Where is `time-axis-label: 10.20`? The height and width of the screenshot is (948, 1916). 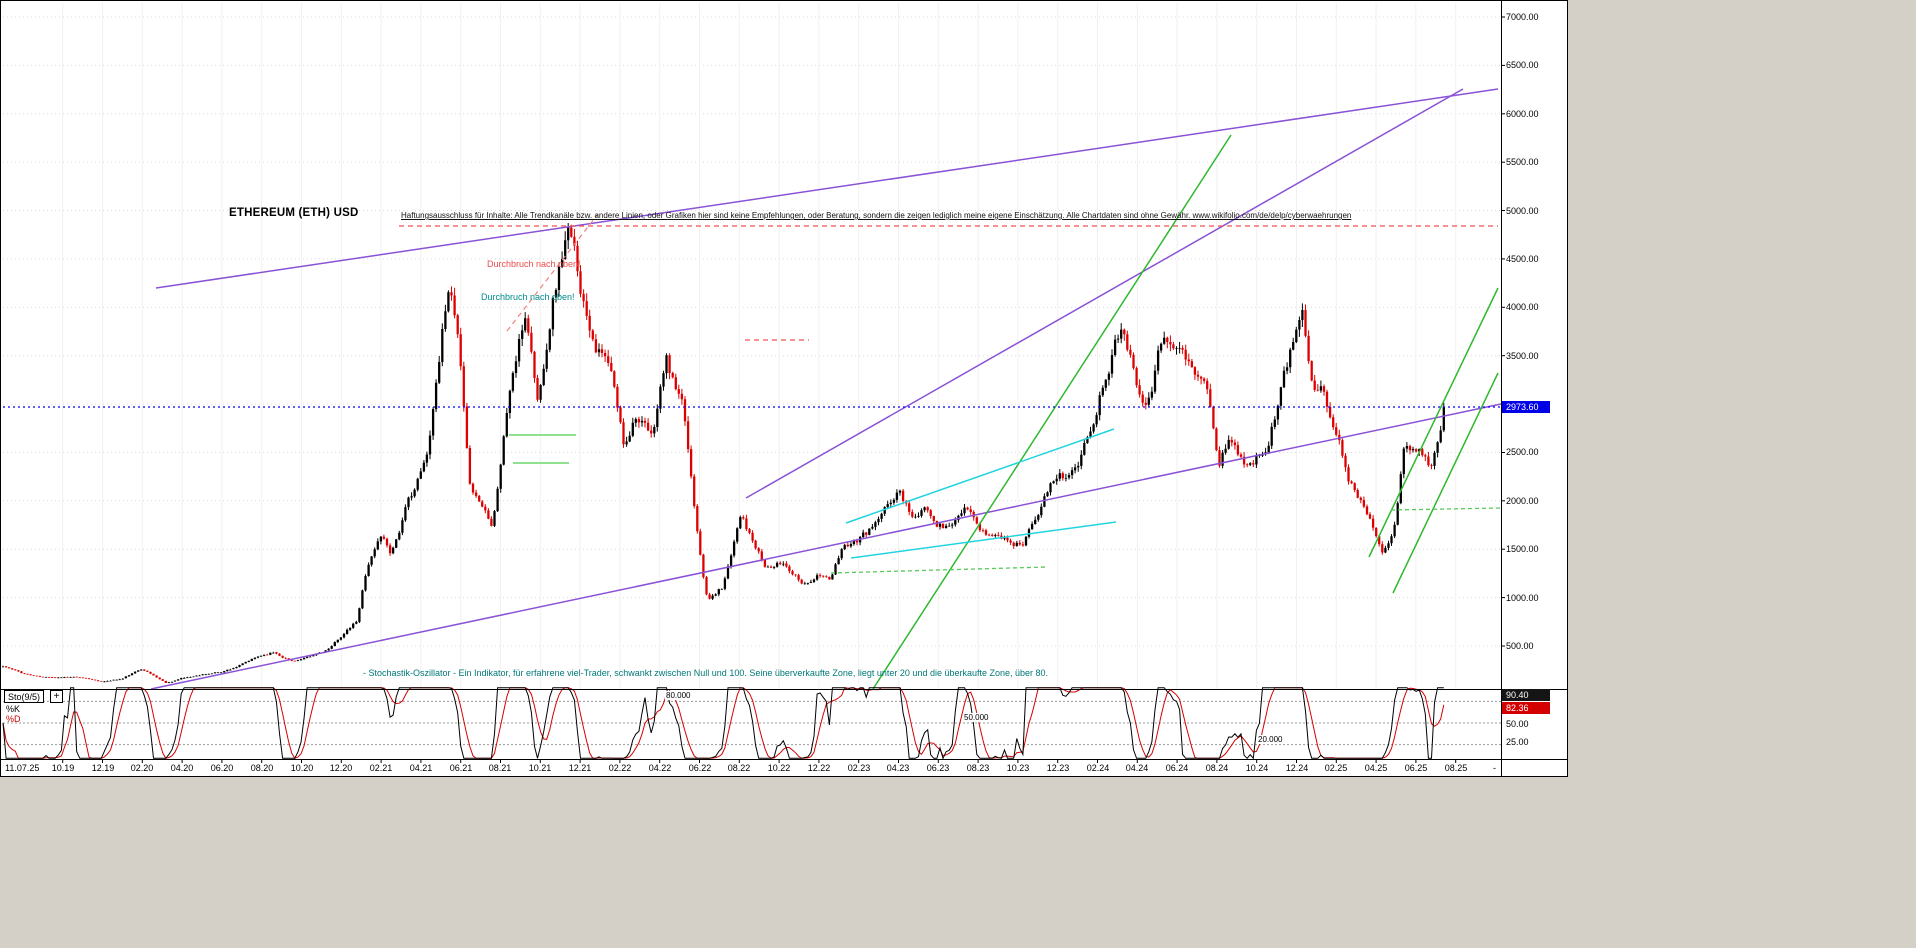
time-axis-label: 10.20 is located at coordinates (302, 768).